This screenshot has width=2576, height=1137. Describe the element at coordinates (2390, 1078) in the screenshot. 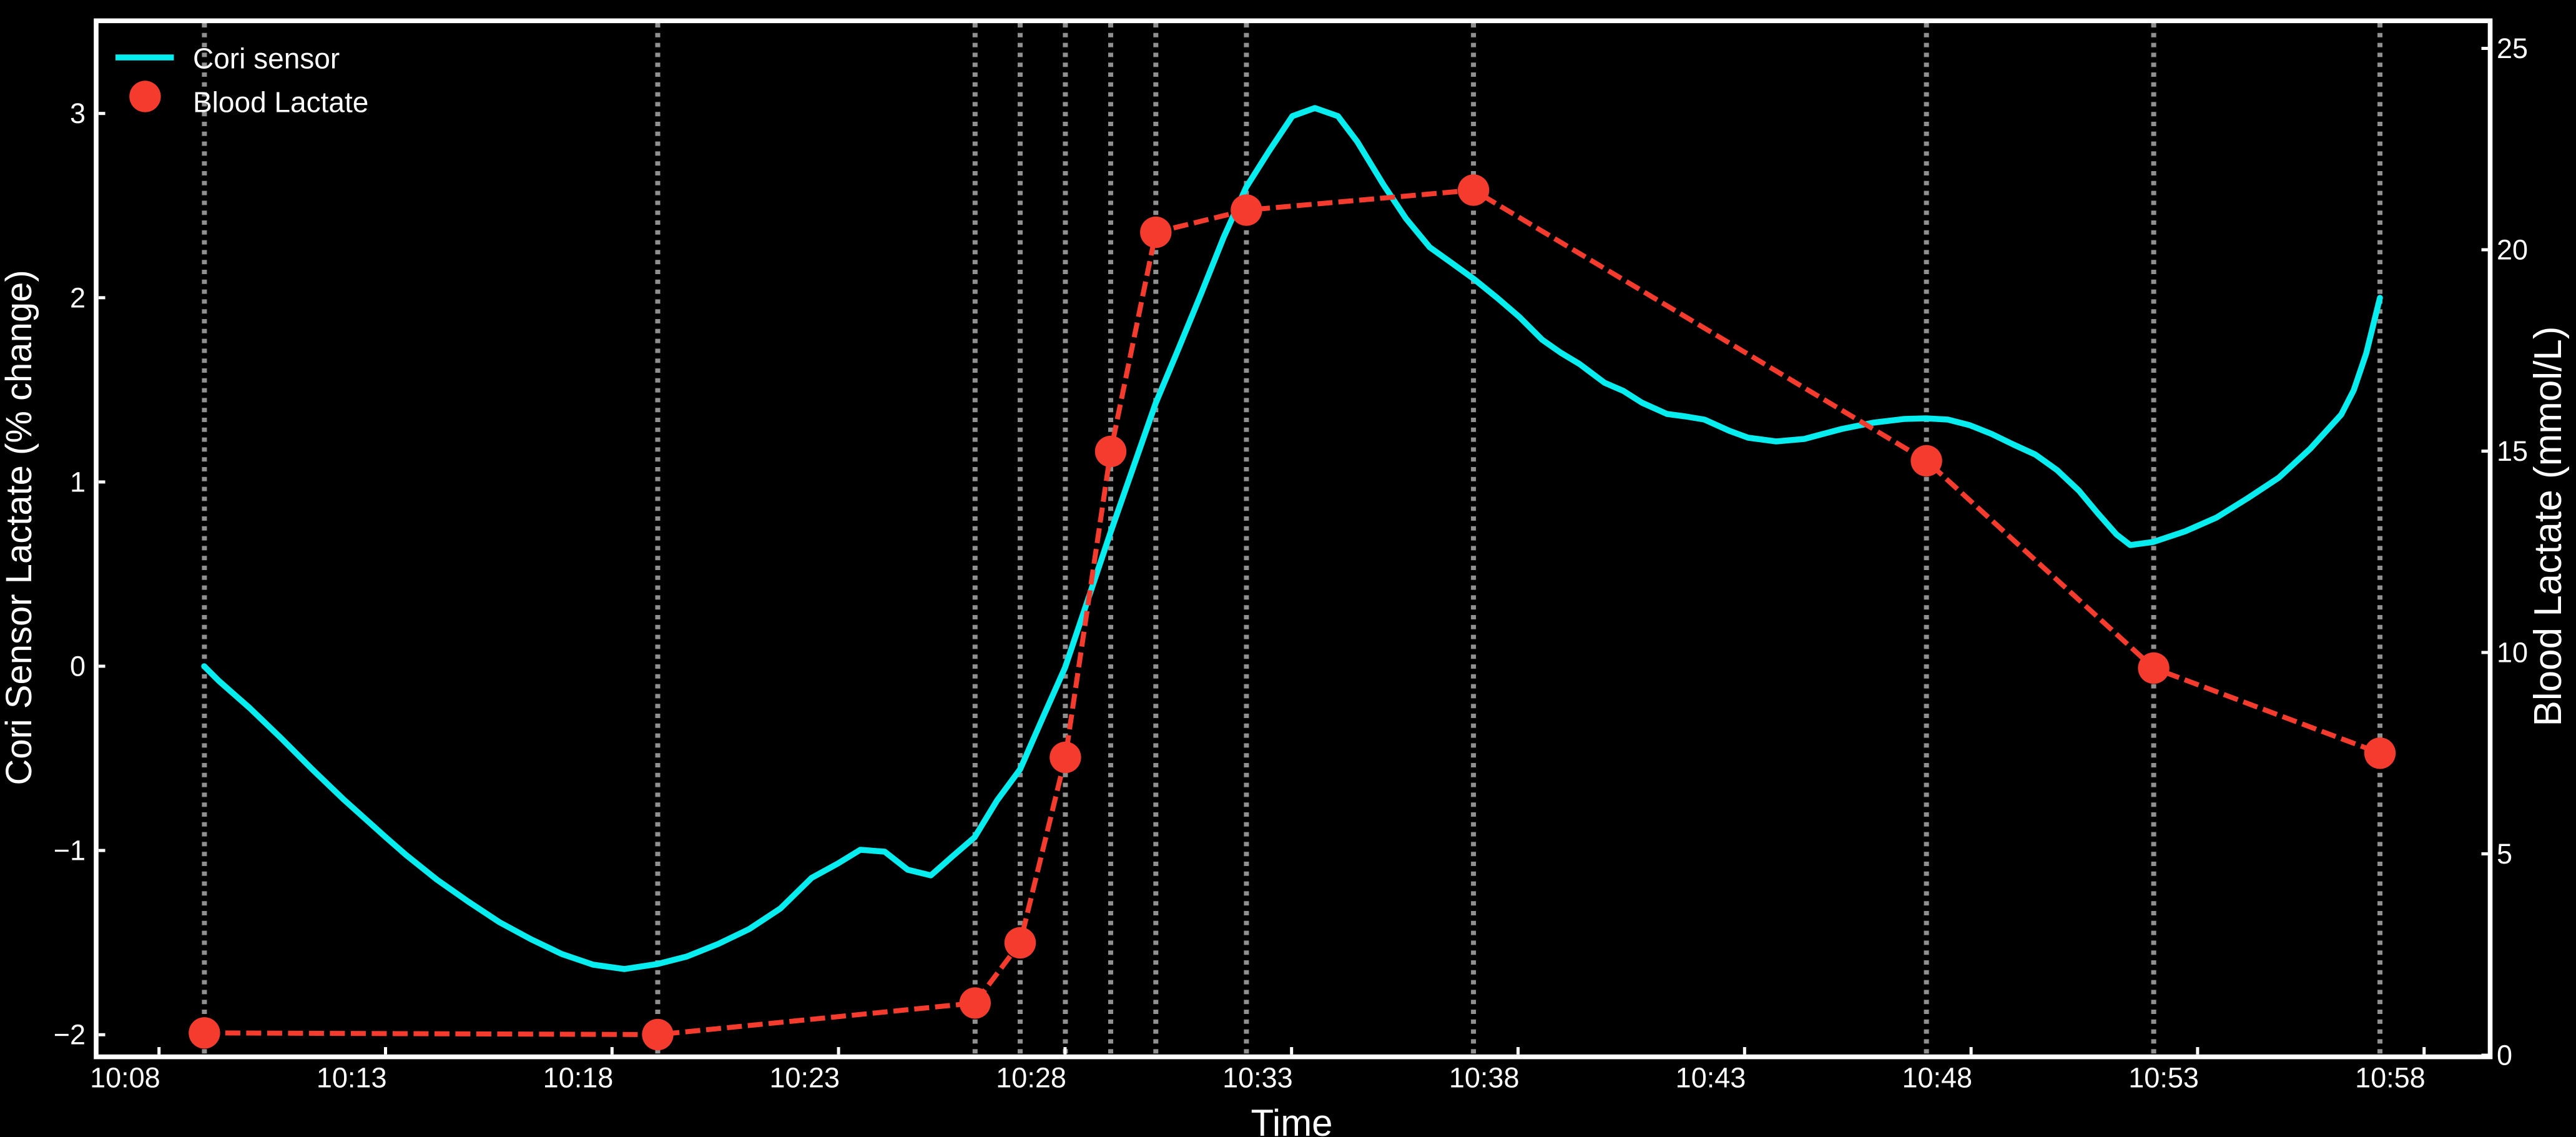

I see `svg-text: 10:58` at that location.